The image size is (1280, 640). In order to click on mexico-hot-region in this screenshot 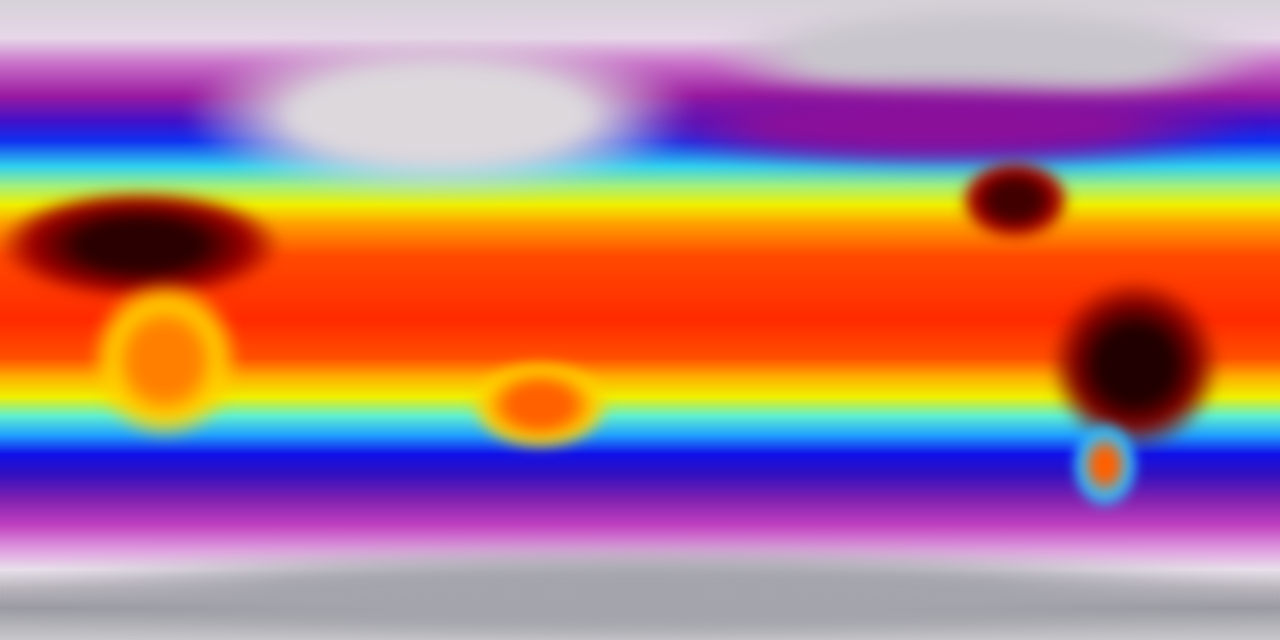, I will do `click(1015, 200)`.